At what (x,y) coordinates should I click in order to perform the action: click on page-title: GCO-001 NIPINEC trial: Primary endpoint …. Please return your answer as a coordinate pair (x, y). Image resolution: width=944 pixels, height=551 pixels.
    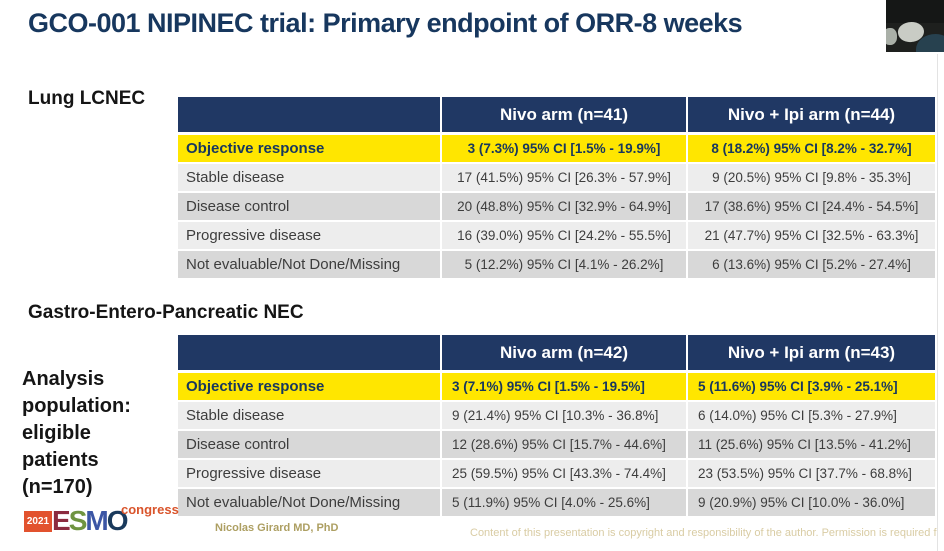
    Looking at the image, I should click on (385, 23).